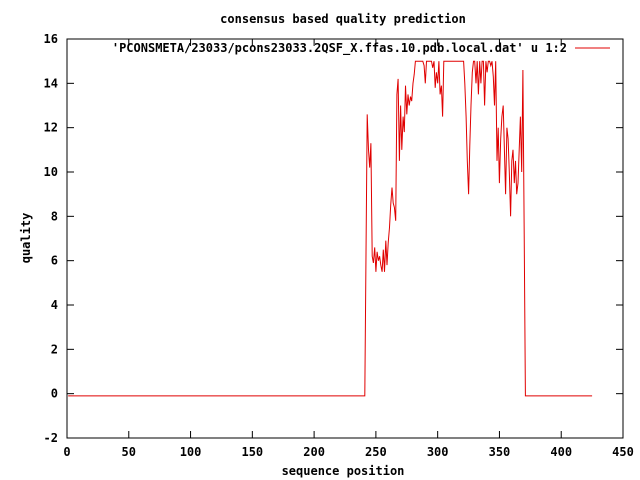 This screenshot has height=480, width=640. What do you see at coordinates (54, 349) in the screenshot?
I see `y-tick-label: 2` at bounding box center [54, 349].